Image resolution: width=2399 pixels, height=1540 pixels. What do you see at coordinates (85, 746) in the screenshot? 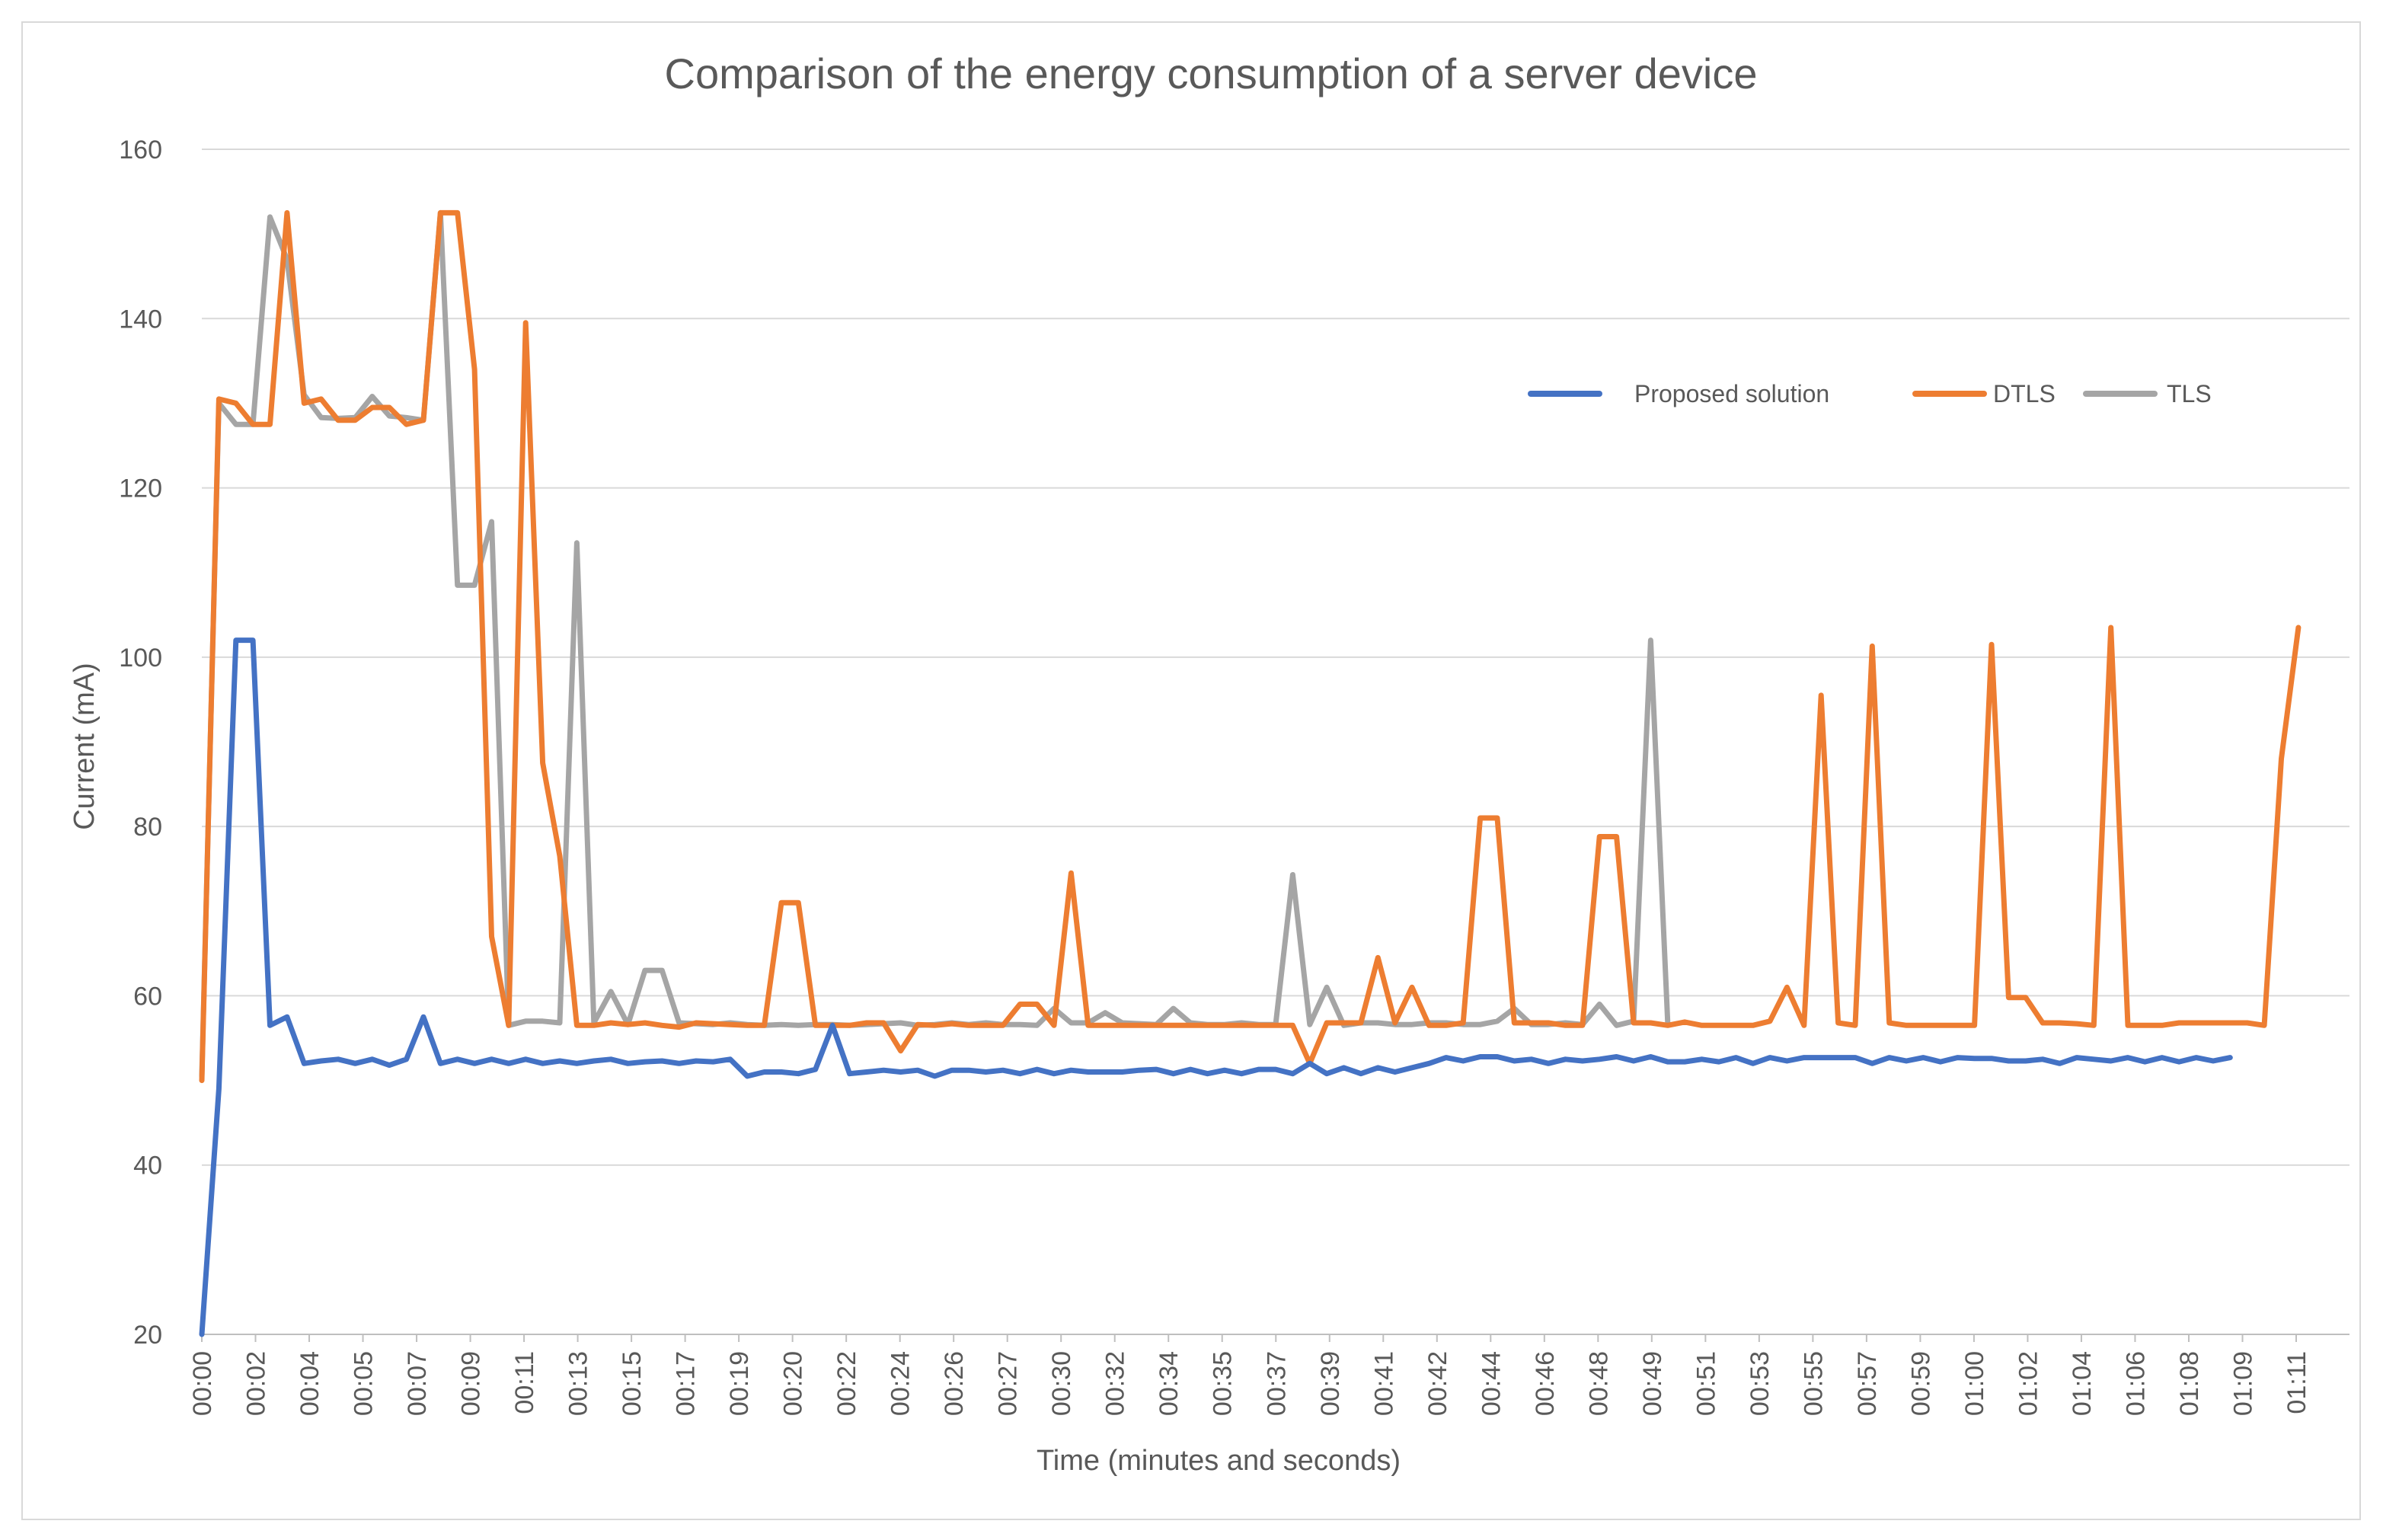
I see `y-axis-title: Current (mA)` at bounding box center [85, 746].